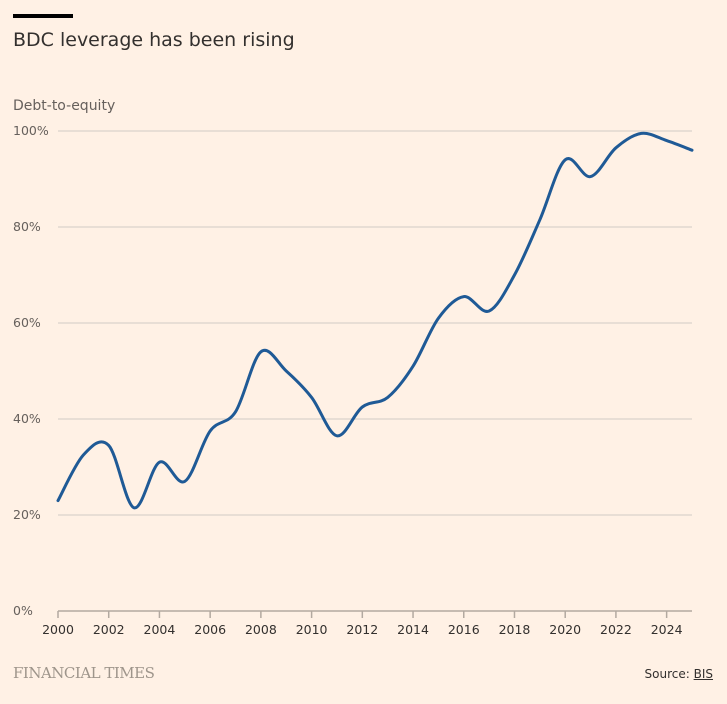 Image resolution: width=727 pixels, height=704 pixels. What do you see at coordinates (31, 130) in the screenshot?
I see `y-tick-label: 100%` at bounding box center [31, 130].